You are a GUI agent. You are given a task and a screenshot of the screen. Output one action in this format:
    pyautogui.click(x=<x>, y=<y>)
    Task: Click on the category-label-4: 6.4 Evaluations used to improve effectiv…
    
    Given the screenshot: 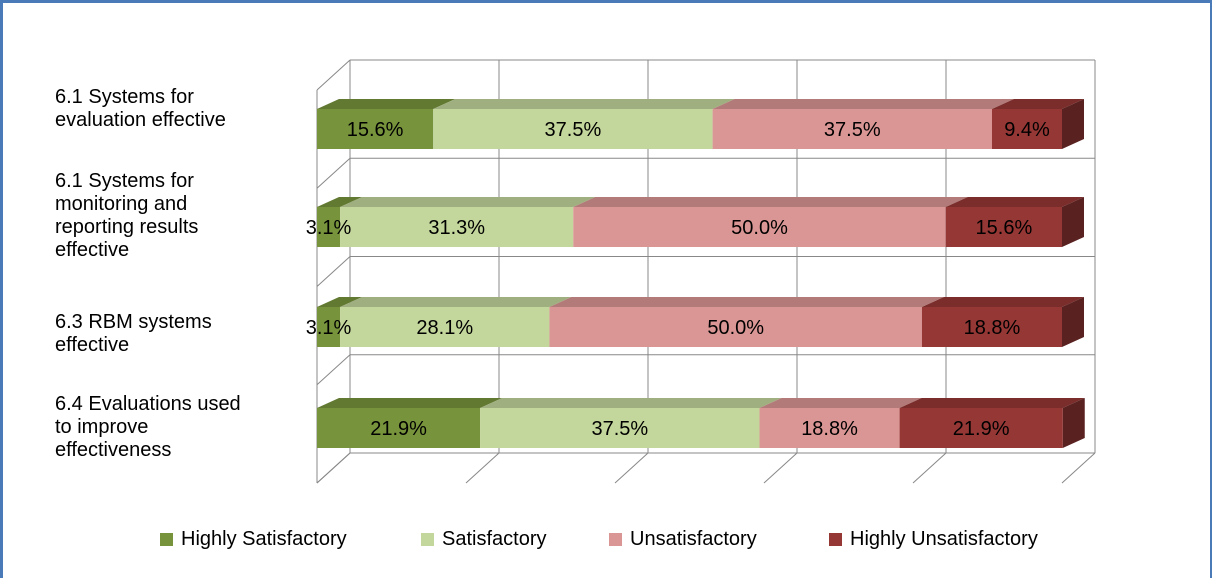 What is the action you would take?
    pyautogui.click(x=148, y=427)
    